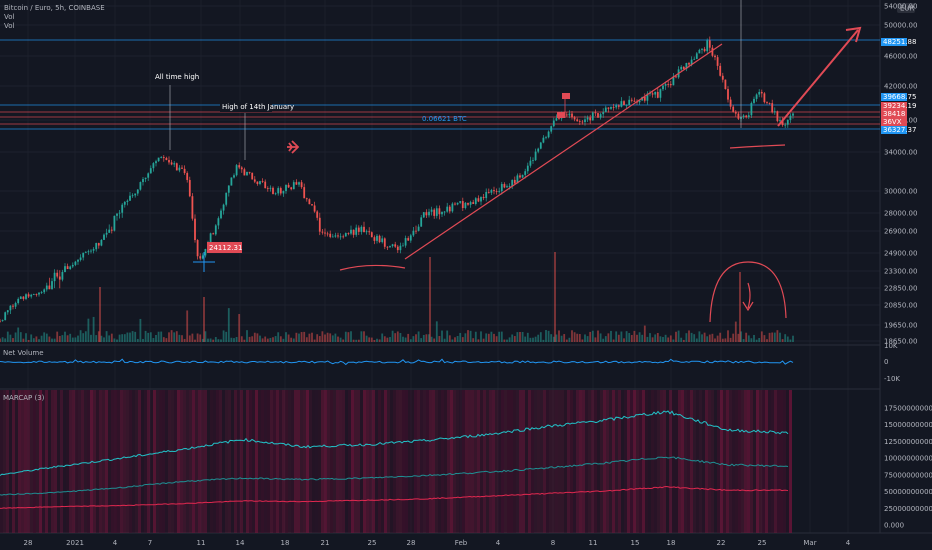 This screenshot has height=550, width=932. Describe the element at coordinates (757, 146) in the screenshot. I see `support-arc-right` at that location.